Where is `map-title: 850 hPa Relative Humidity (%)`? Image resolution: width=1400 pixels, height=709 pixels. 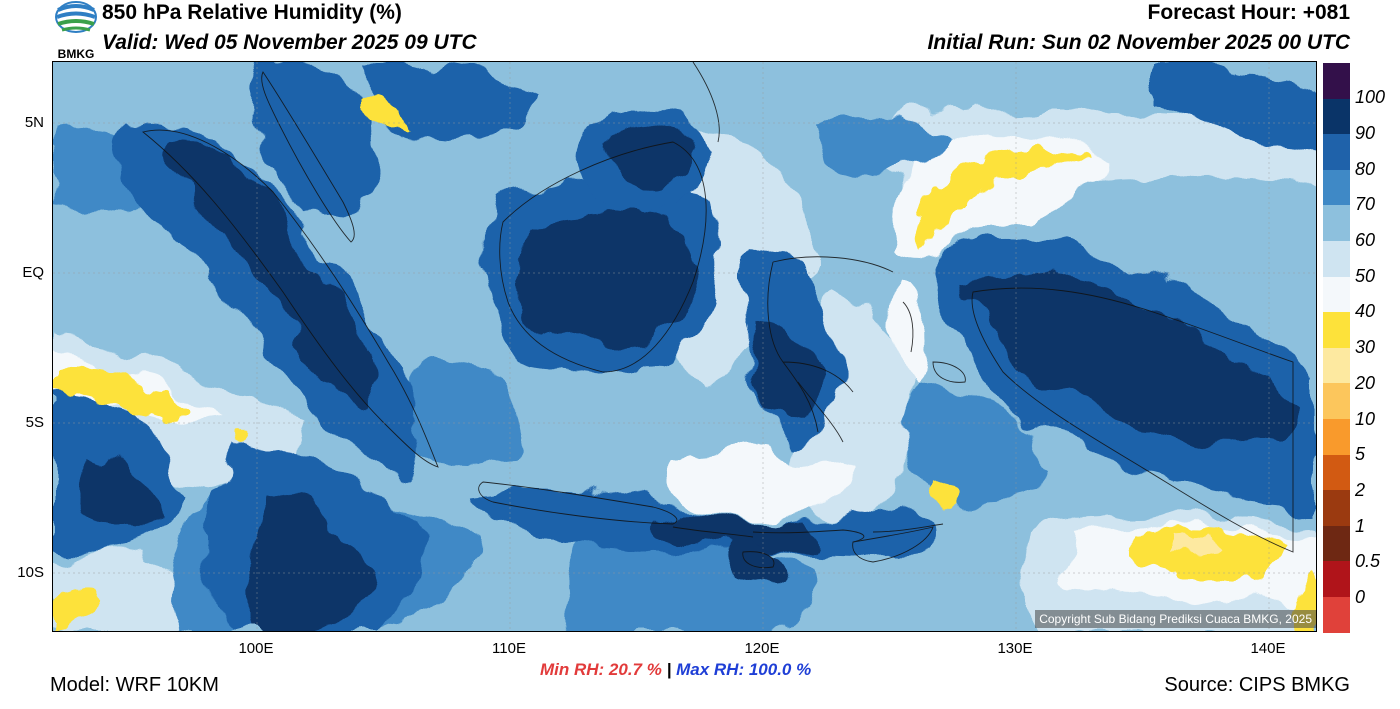 map-title: 850 hPa Relative Humidity (%) is located at coordinates (252, 12).